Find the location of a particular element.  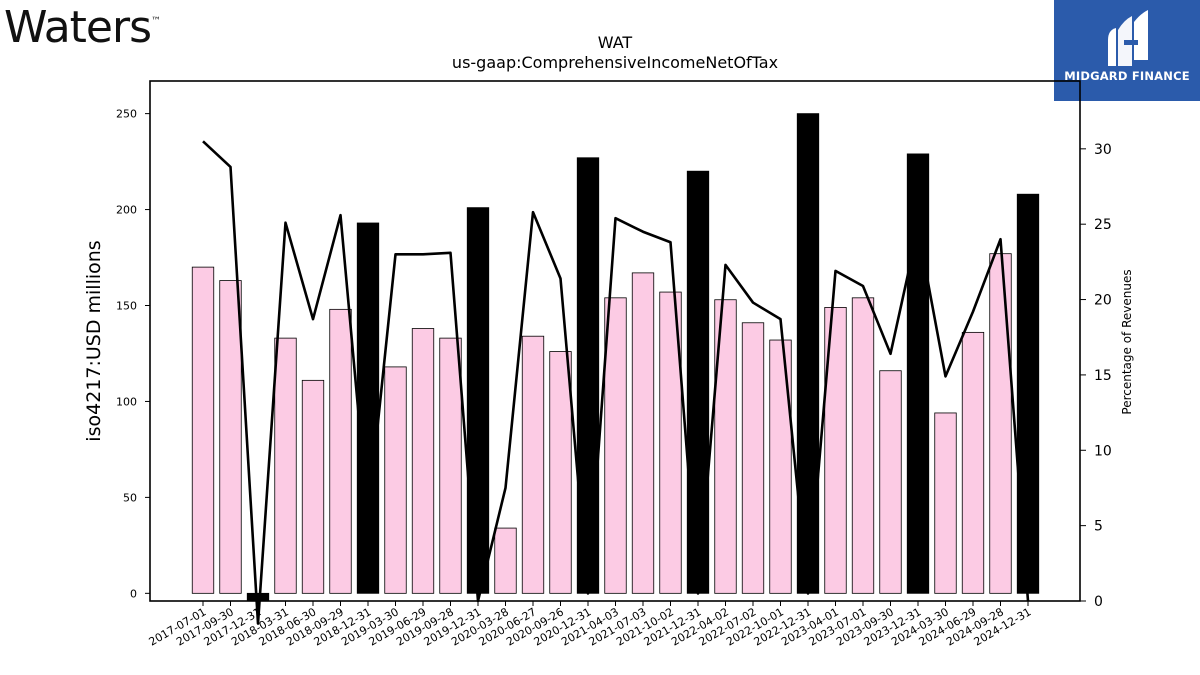

y-tick-label: 250 is located at coordinates (126, 114).